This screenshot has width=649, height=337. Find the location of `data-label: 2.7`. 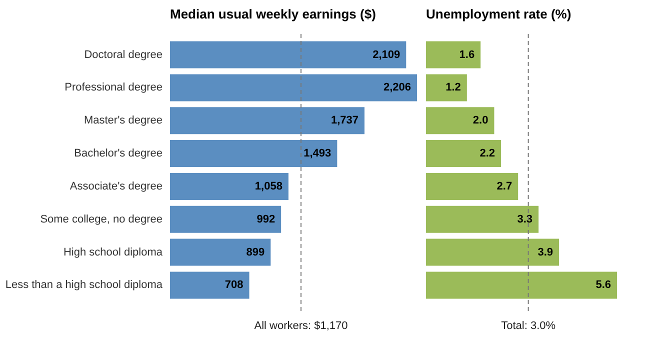

data-label: 2.7 is located at coordinates (504, 186).